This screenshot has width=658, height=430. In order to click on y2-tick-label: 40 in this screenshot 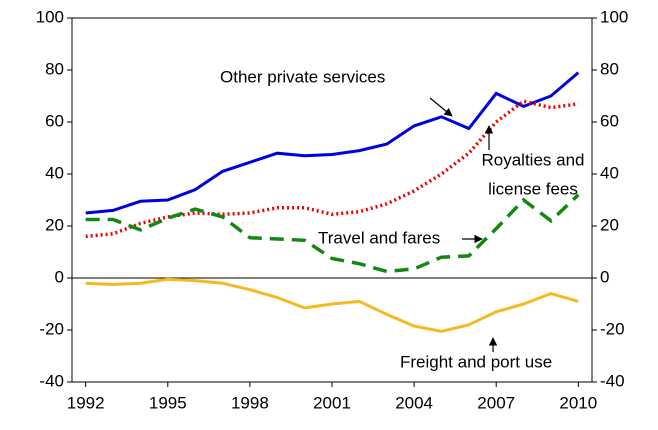, I will do `click(609, 172)`.